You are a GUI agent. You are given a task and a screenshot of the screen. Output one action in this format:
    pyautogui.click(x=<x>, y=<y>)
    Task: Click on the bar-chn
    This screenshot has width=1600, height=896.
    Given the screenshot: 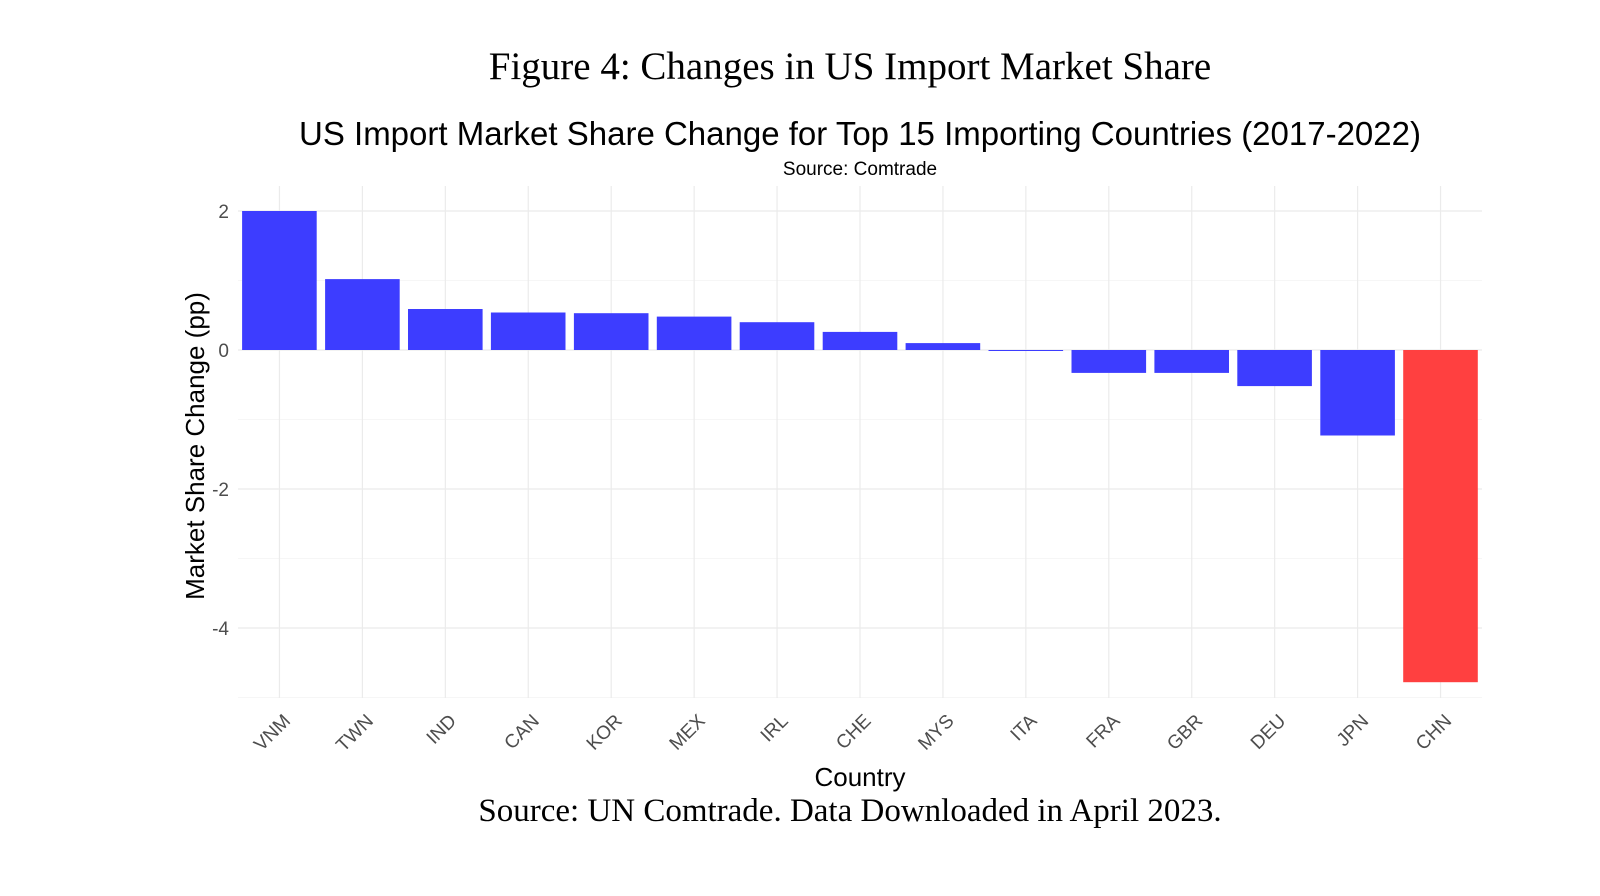 What is the action you would take?
    pyautogui.click(x=1440, y=516)
    